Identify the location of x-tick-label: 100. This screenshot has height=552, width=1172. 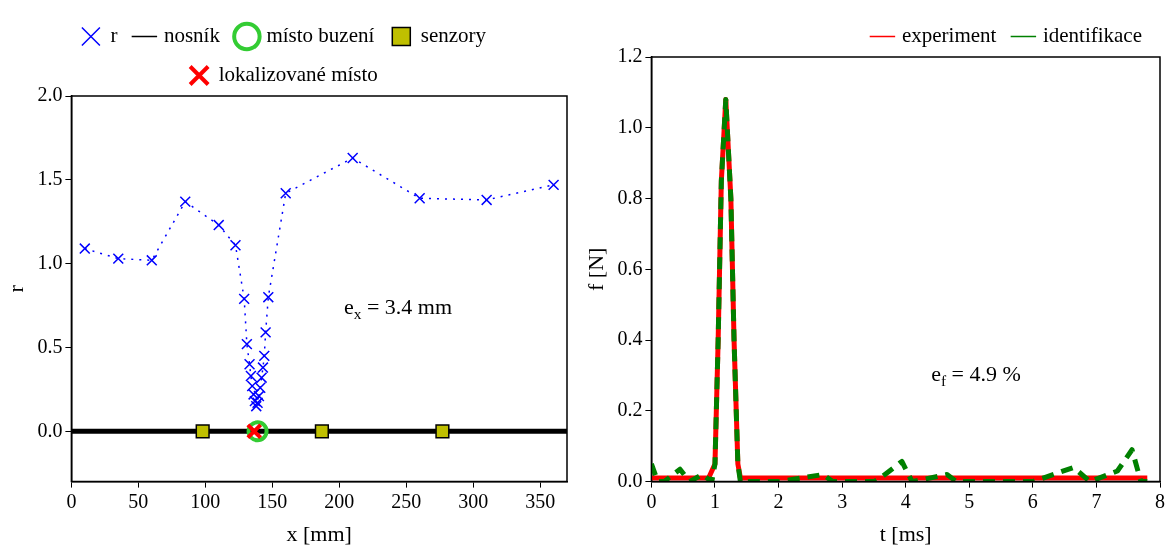
(205, 500).